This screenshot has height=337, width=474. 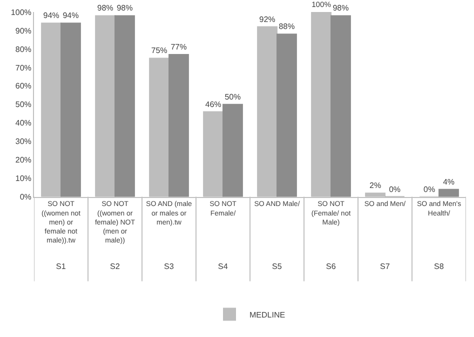 What do you see at coordinates (286, 27) in the screenshot?
I see `data-label: 88%` at bounding box center [286, 27].